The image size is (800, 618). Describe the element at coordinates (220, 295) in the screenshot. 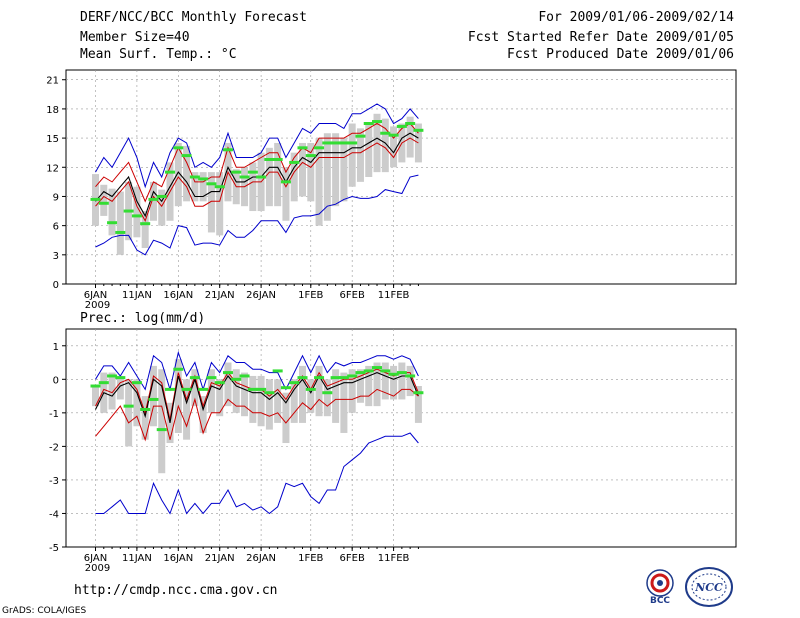

I see `x-tick-label: 21JAN` at that location.